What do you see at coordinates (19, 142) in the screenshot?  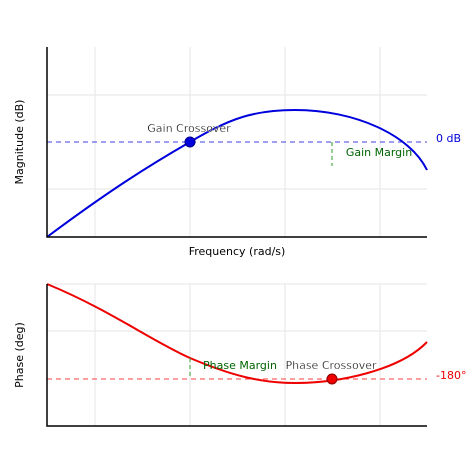 I see `y-axis-label: Magnitude (dB)` at bounding box center [19, 142].